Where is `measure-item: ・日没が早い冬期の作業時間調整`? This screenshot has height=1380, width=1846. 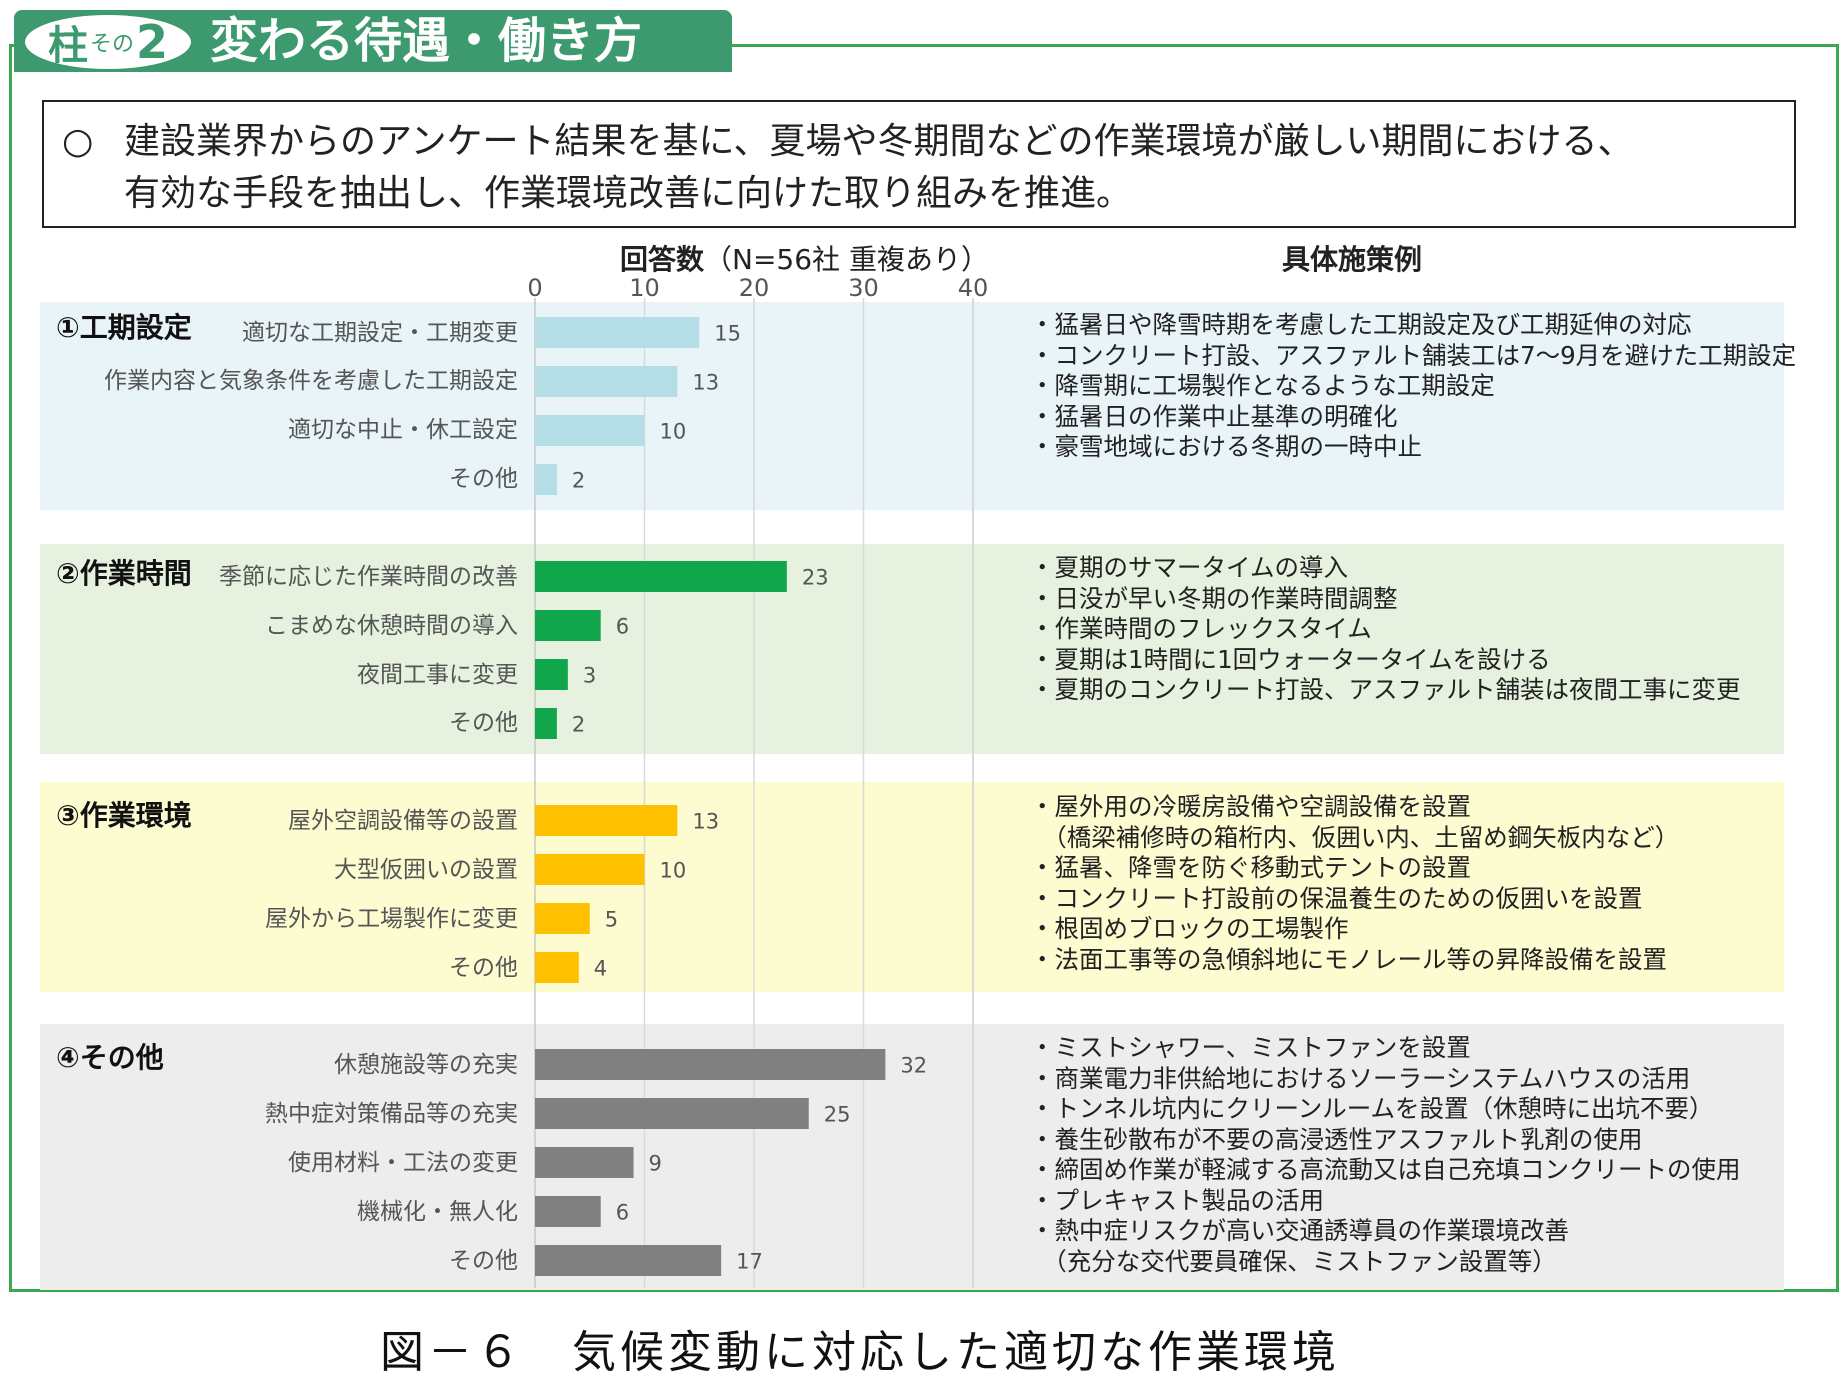 measure-item: ・日没が早い冬期の作業時間調整 is located at coordinates (1214, 598).